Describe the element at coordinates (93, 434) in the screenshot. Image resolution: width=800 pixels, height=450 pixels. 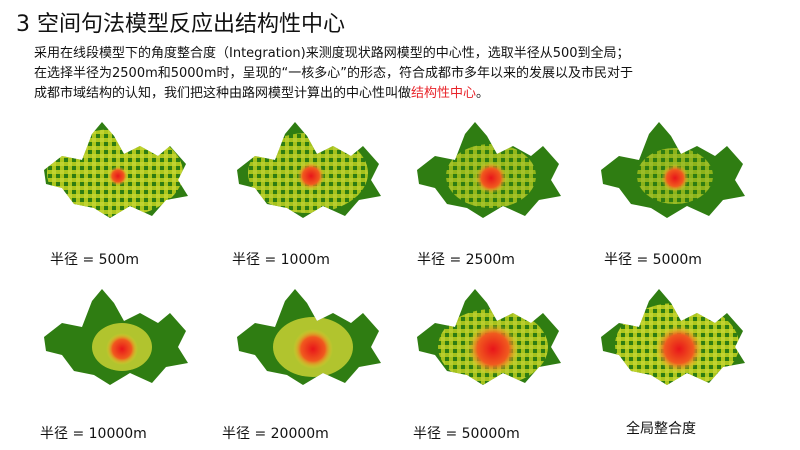
I see `caption: 半径 = 10000m` at that location.